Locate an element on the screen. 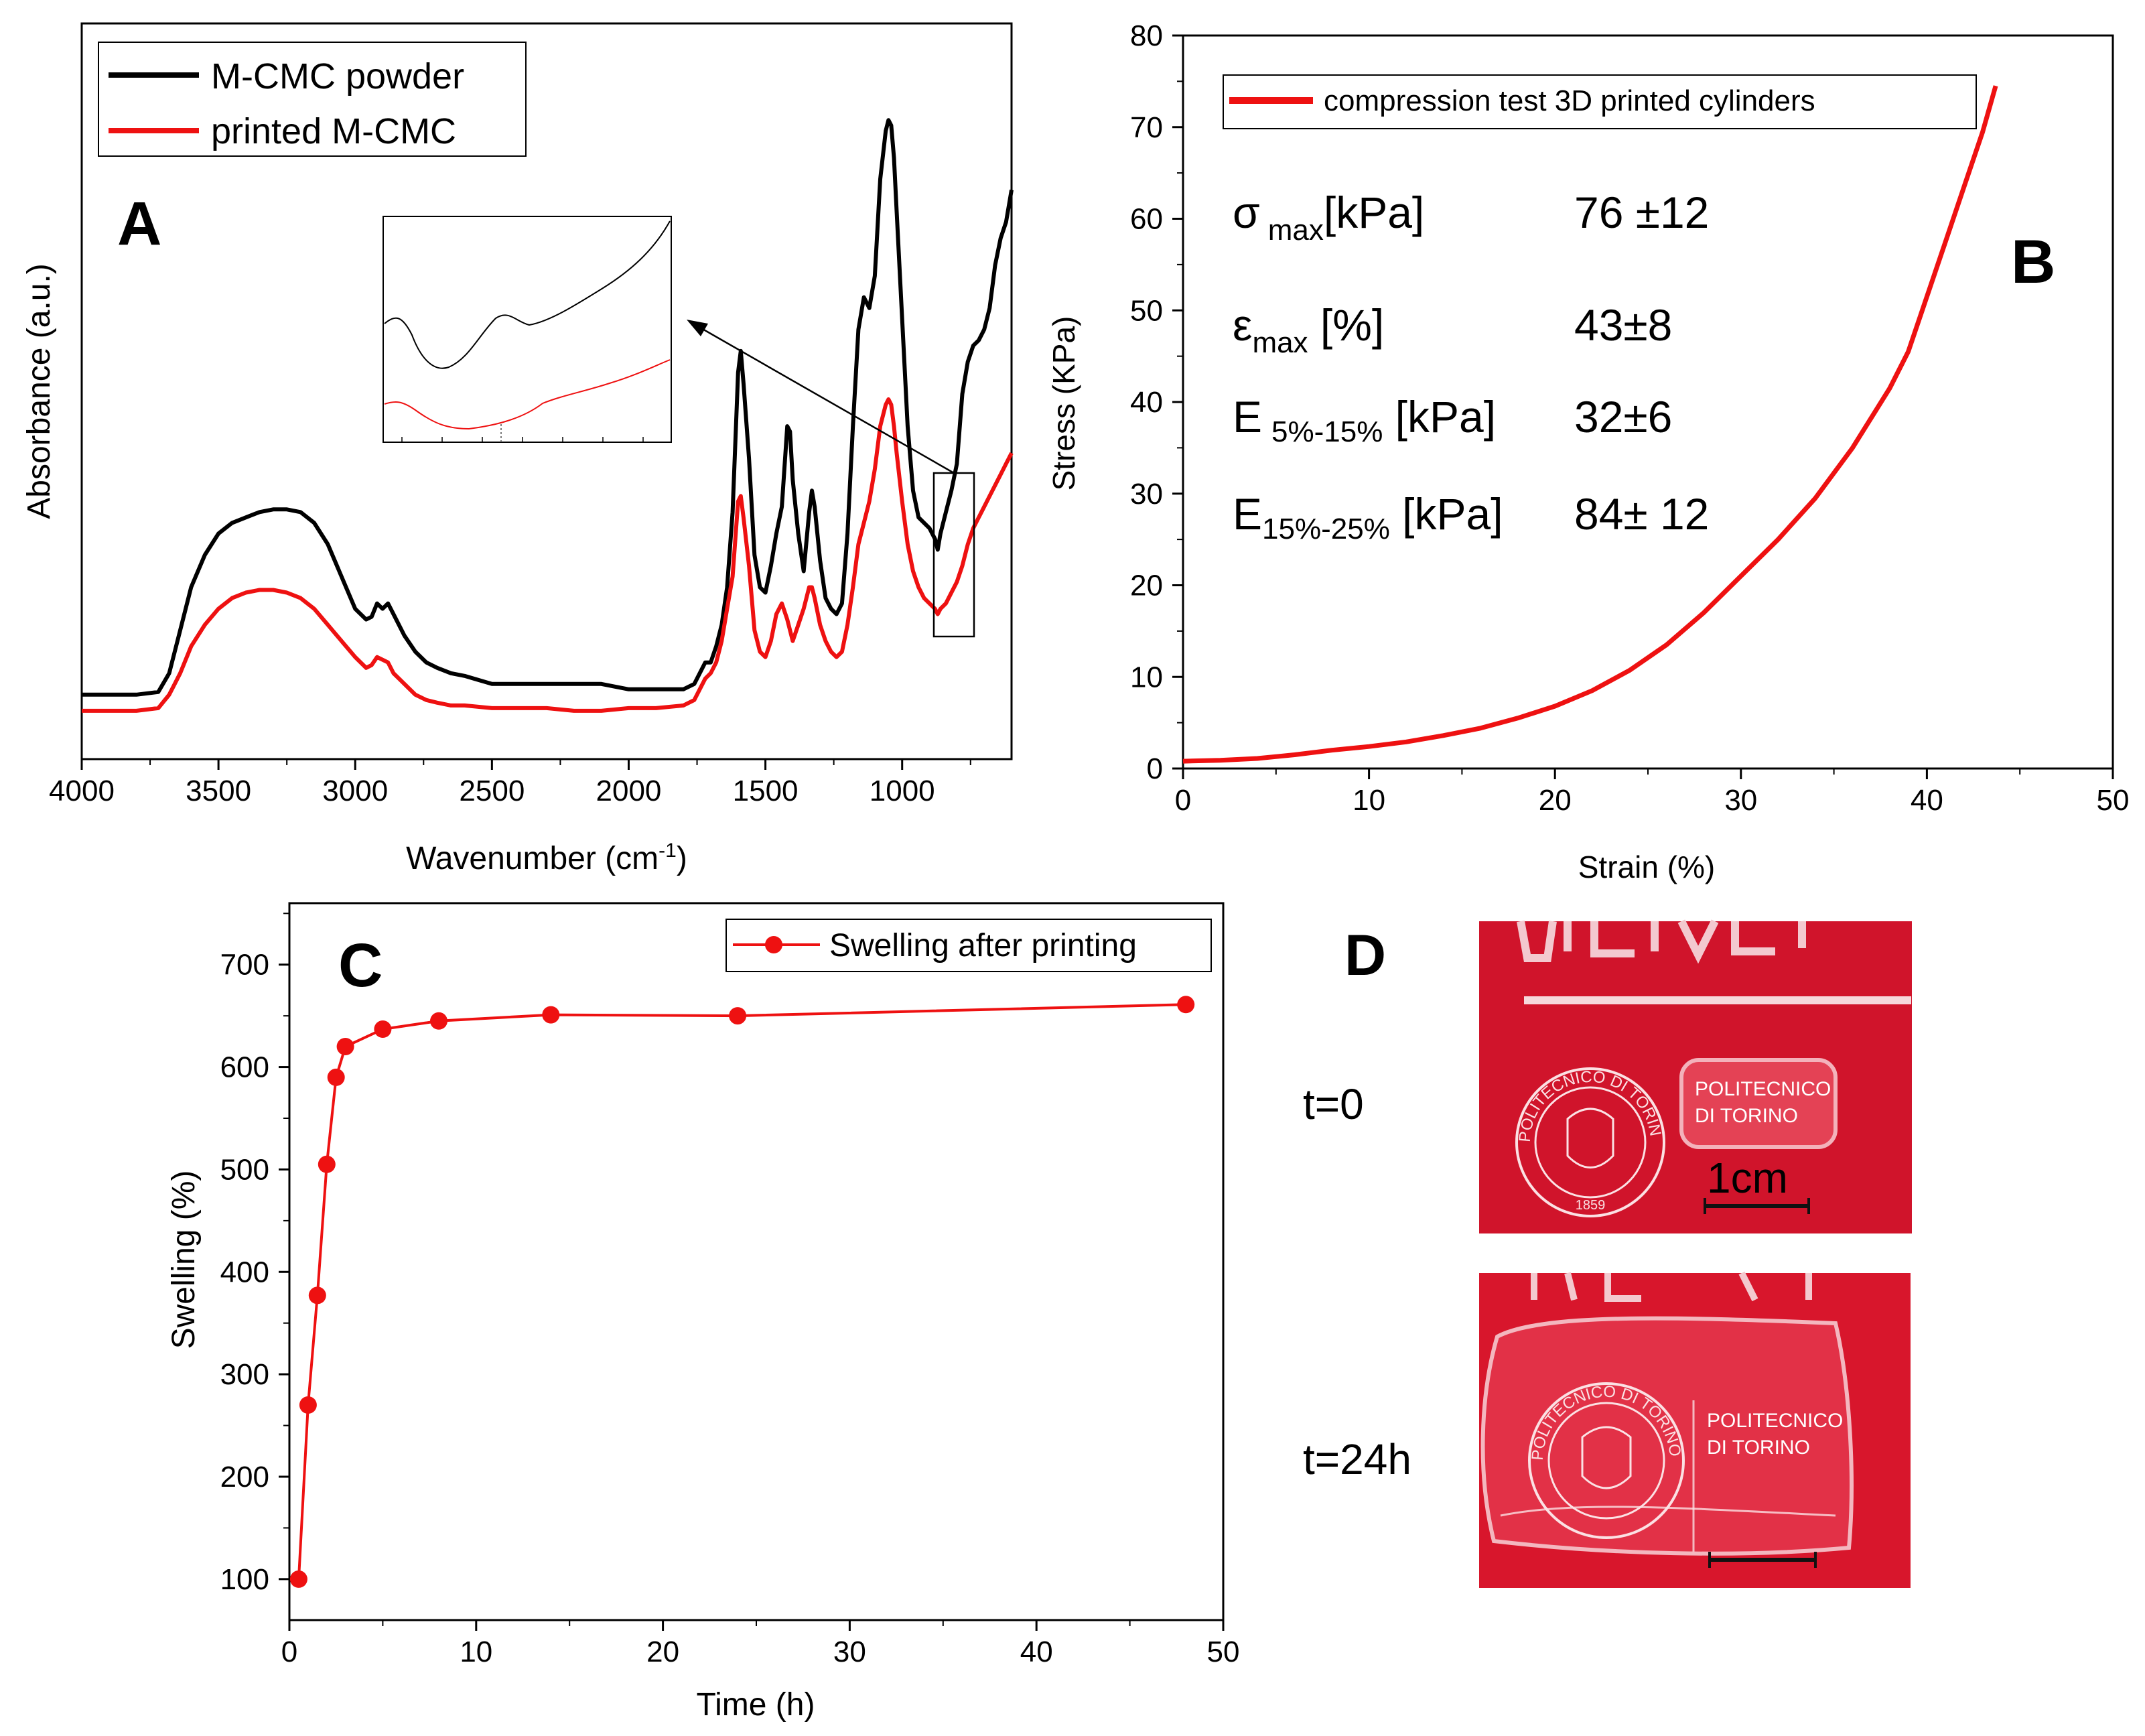  panel-a-legend-box is located at coordinates (312, 99).